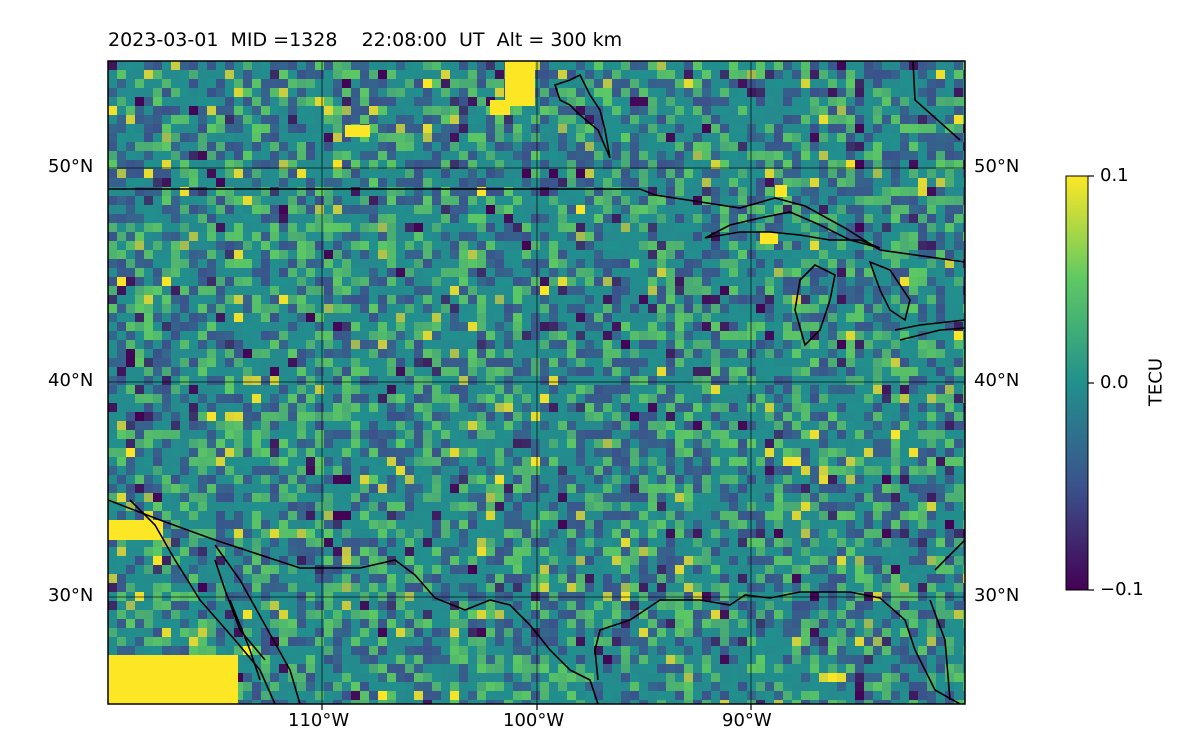 This screenshot has height=750, width=1200. I want to click on lon-label-110w: 110°W, so click(319, 720).